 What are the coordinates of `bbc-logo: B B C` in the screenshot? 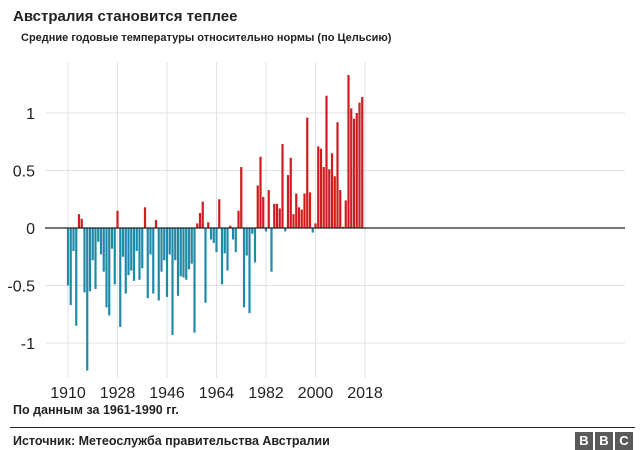 It's located at (604, 441).